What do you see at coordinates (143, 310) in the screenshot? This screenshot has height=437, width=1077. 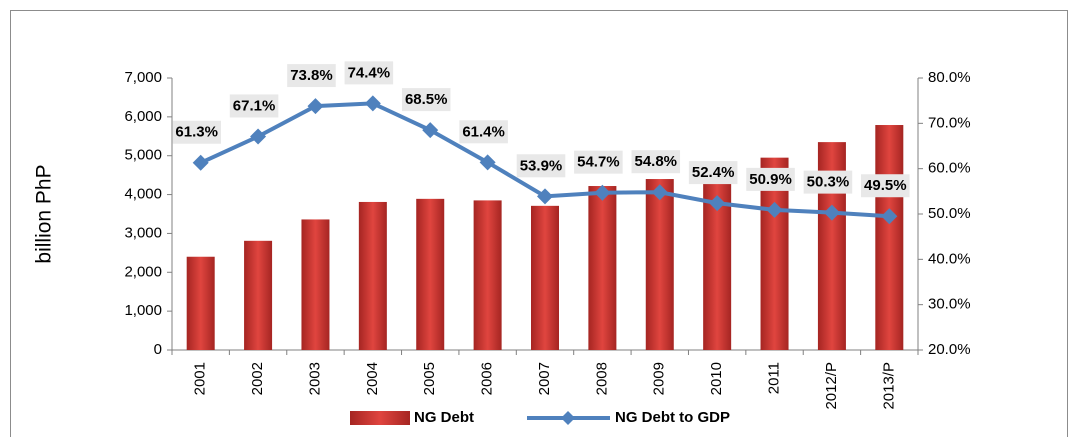 I see `y-tick-label: 1,000` at bounding box center [143, 310].